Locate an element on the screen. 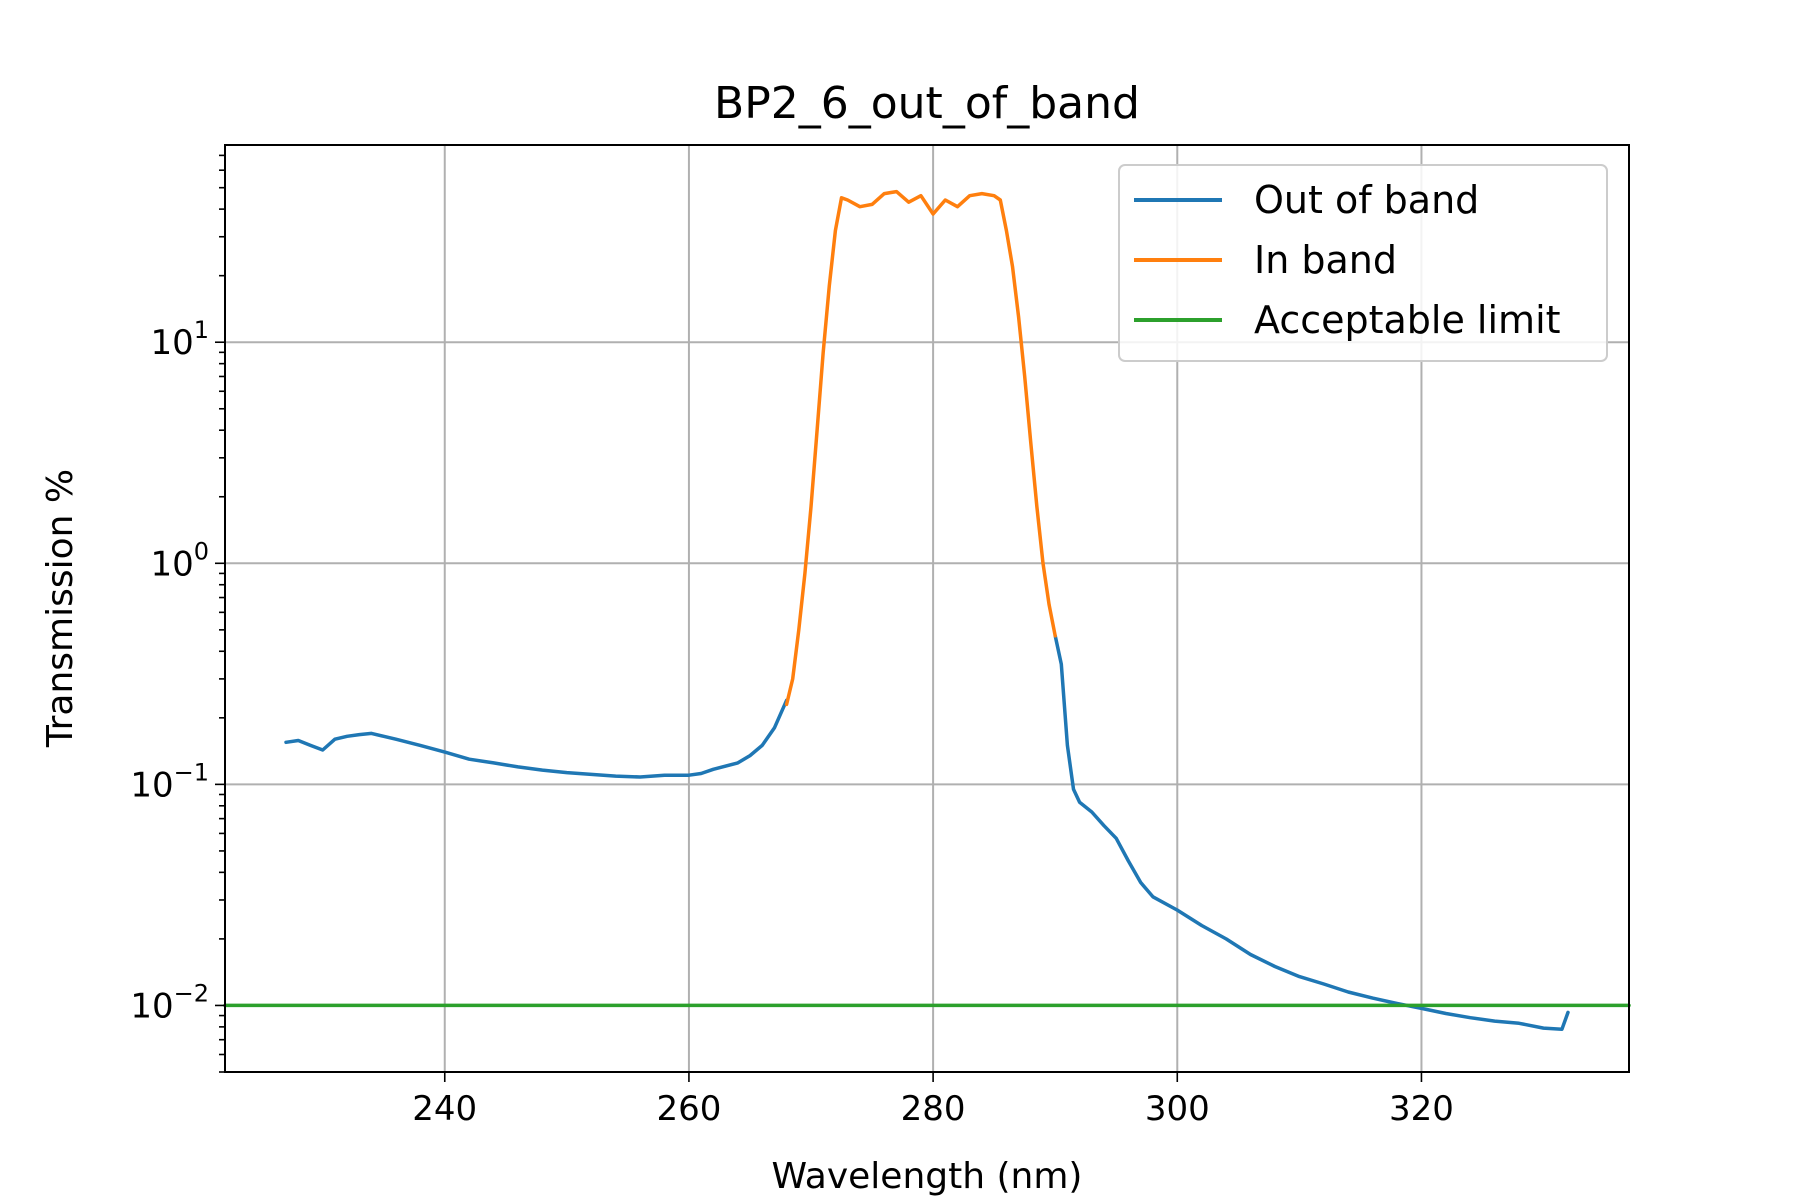 The image size is (1800, 1200). chart-title: BP2_6_out_of_band is located at coordinates (927, 103).